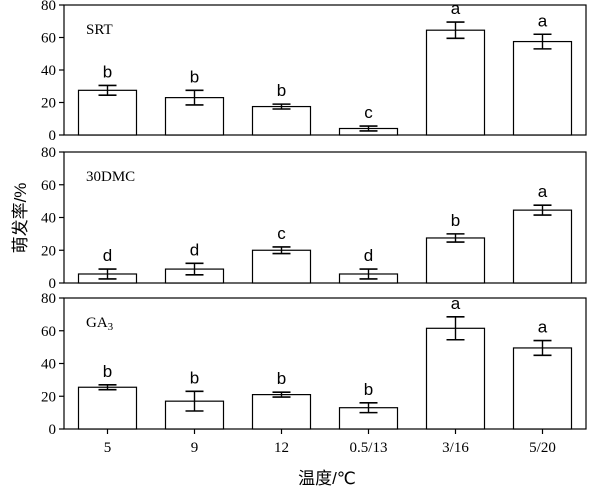 The image size is (595, 497). Describe the element at coordinates (108, 448) in the screenshot. I see `x-tick-label: 5` at that location.